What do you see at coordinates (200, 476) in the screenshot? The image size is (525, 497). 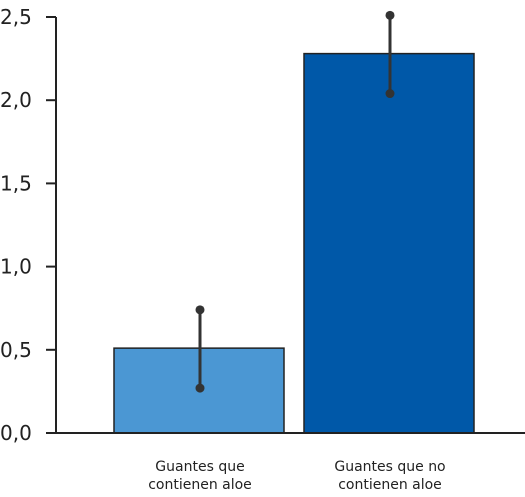 I see `x-category-label: Guantes que contienen aloe` at bounding box center [200, 476].